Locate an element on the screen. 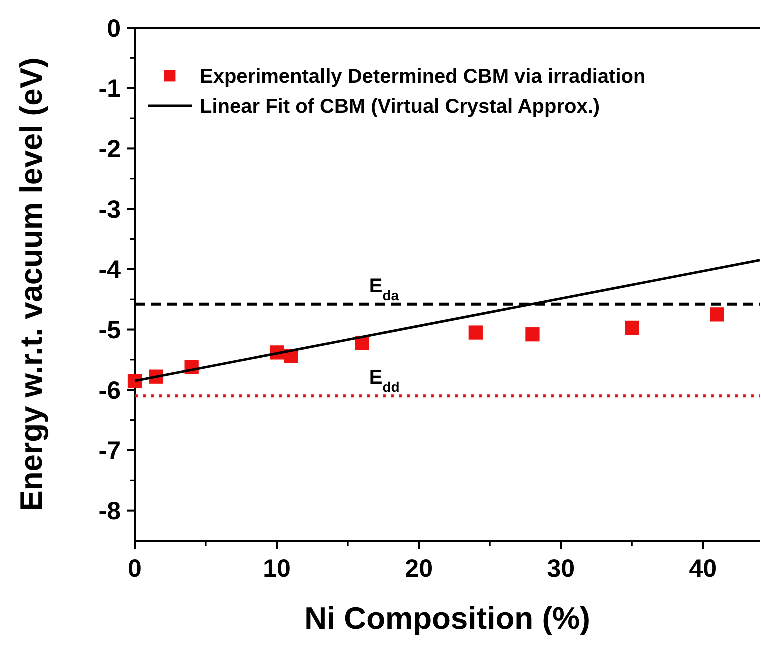 This screenshot has height=647, width=761. ref-line-label: E$_{da}$ is located at coordinates (384, 289).